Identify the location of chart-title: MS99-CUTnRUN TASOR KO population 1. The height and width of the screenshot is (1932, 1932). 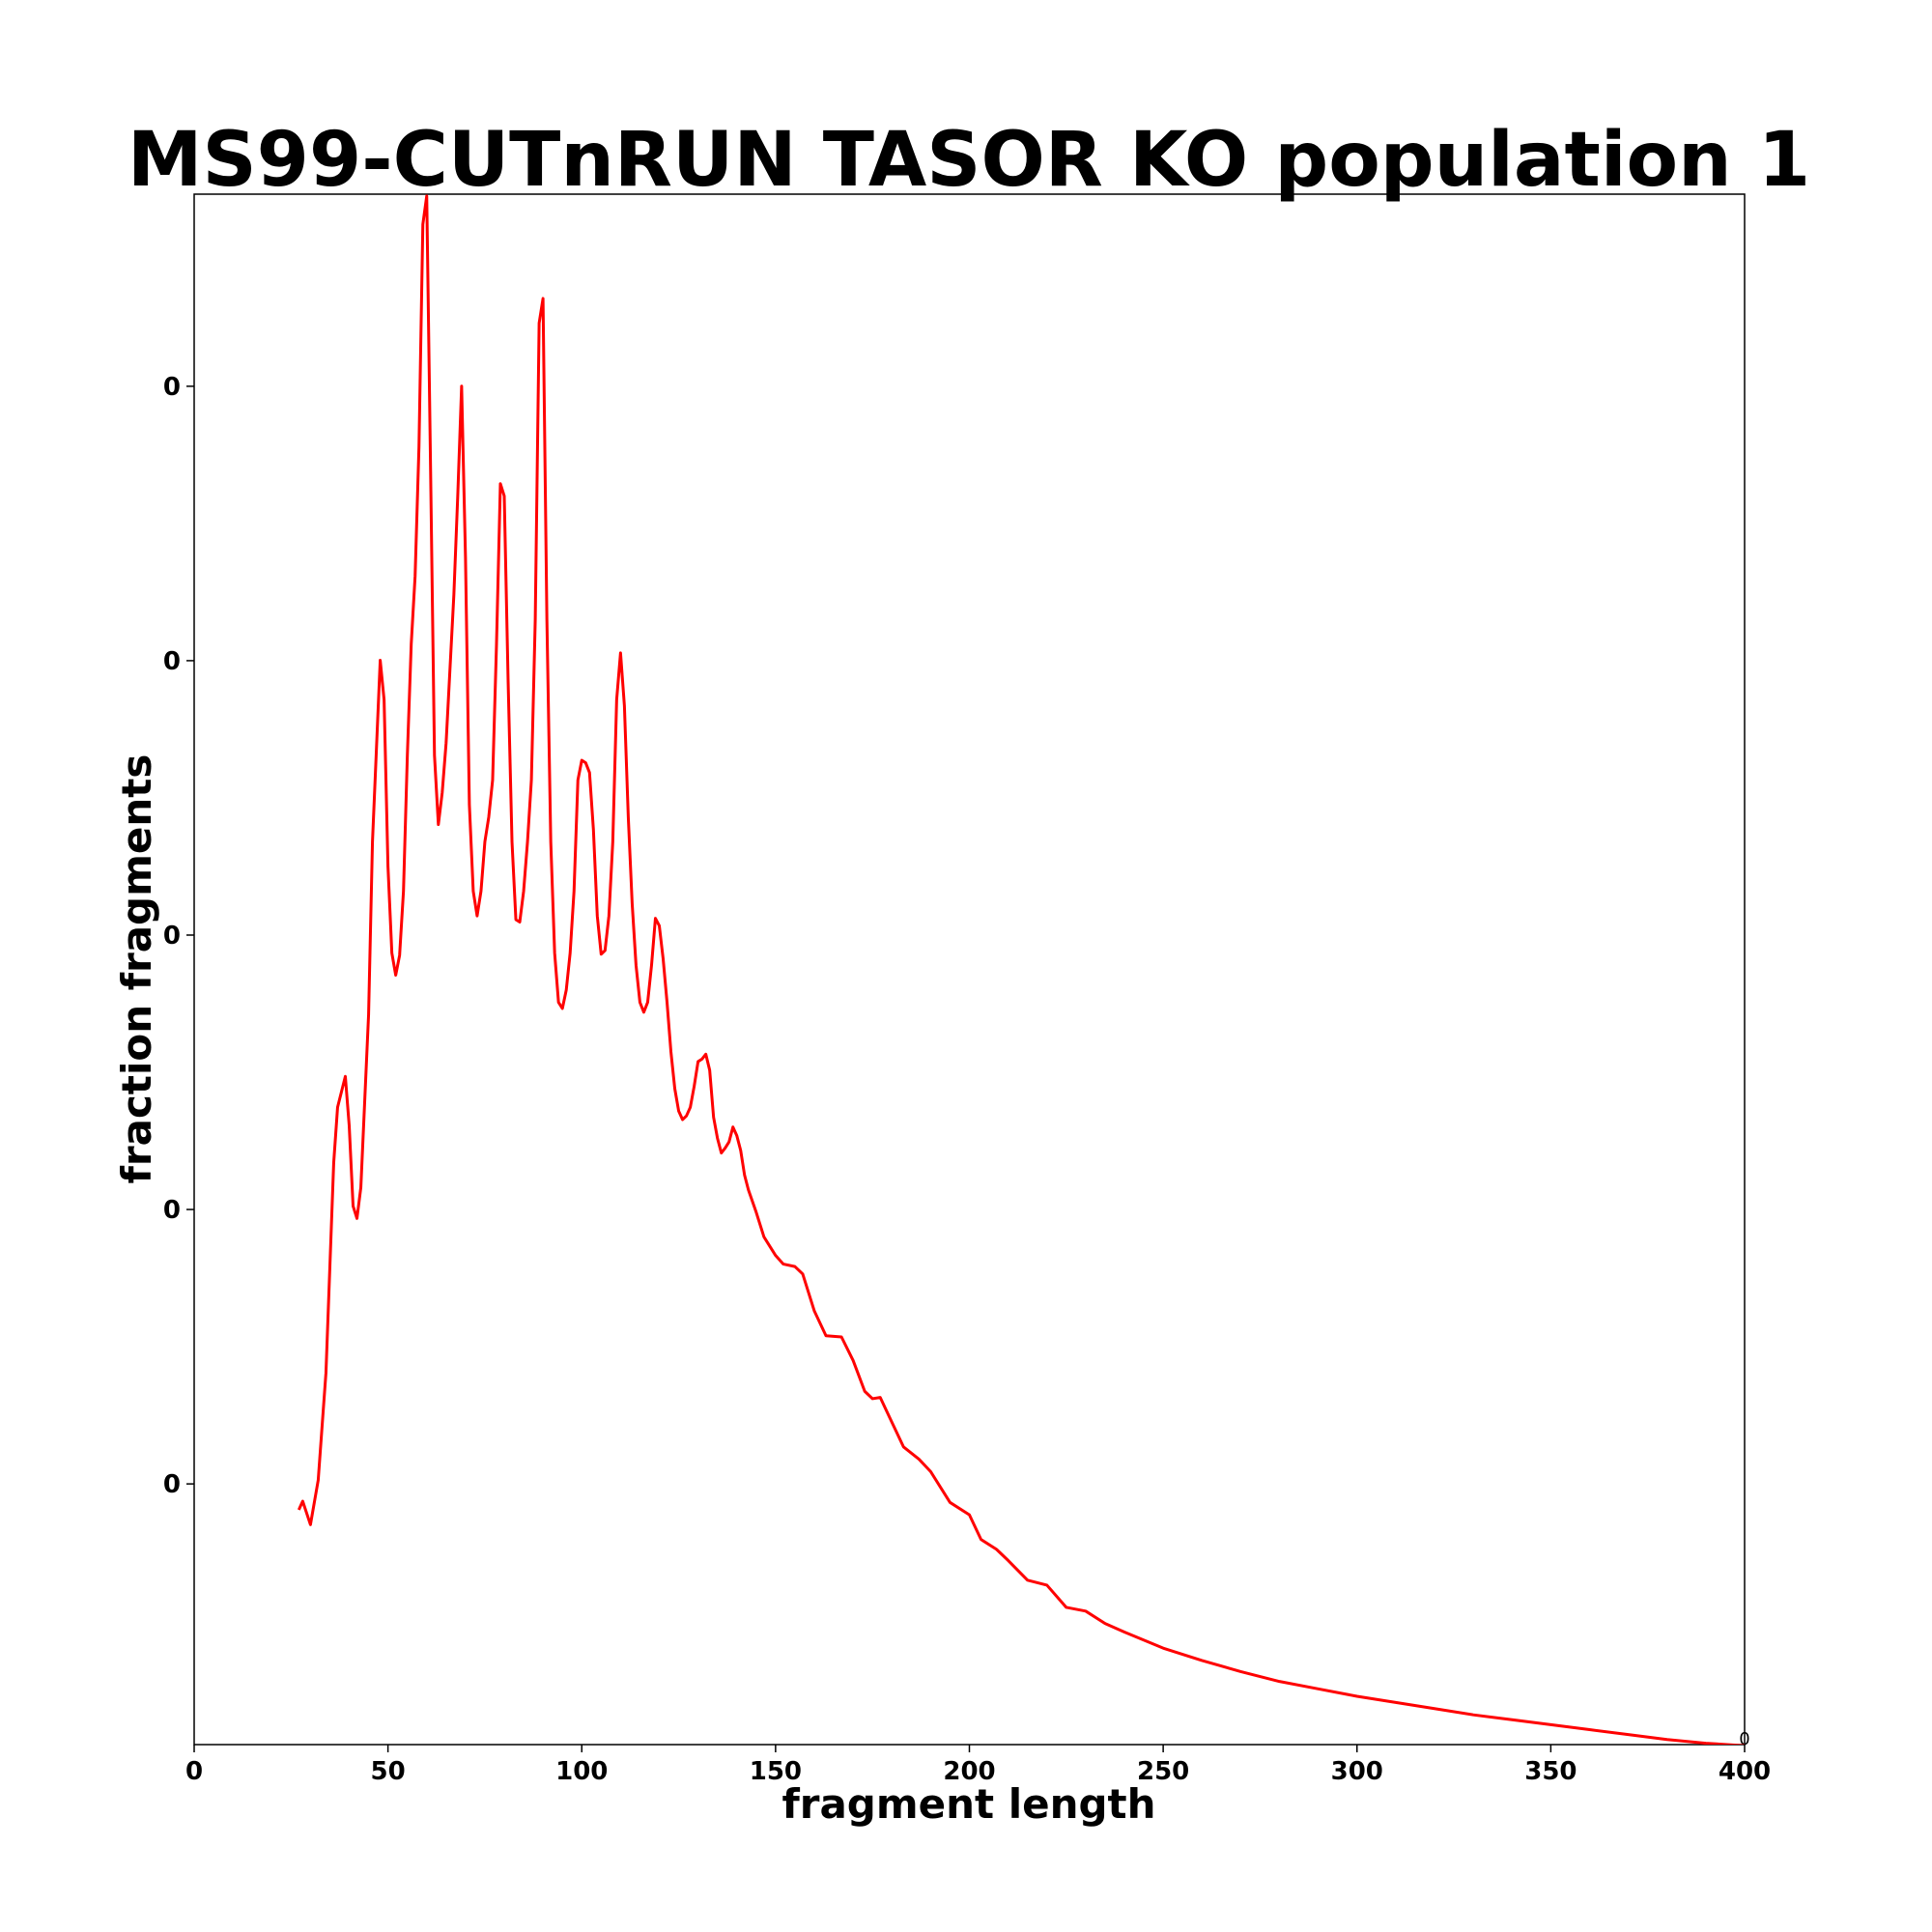
(969, 160).